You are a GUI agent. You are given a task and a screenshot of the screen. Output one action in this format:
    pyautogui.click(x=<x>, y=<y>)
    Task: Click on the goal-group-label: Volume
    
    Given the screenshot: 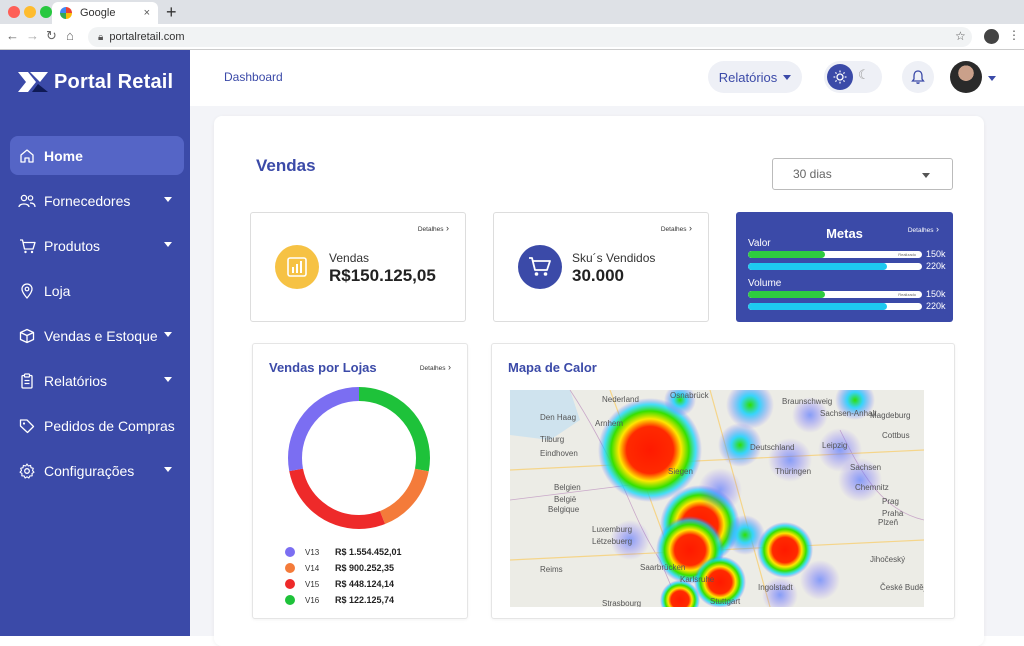 What is the action you would take?
    pyautogui.click(x=765, y=283)
    